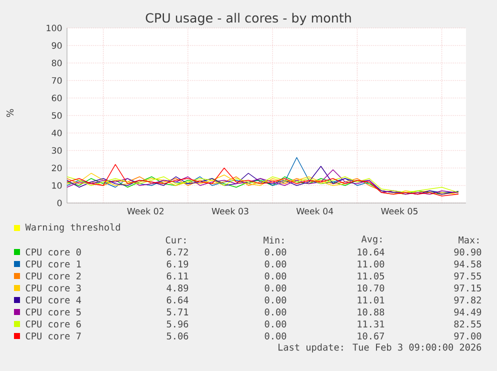  What do you see at coordinates (57, 185) in the screenshot?
I see `y-tick-label: 10` at bounding box center [57, 185].